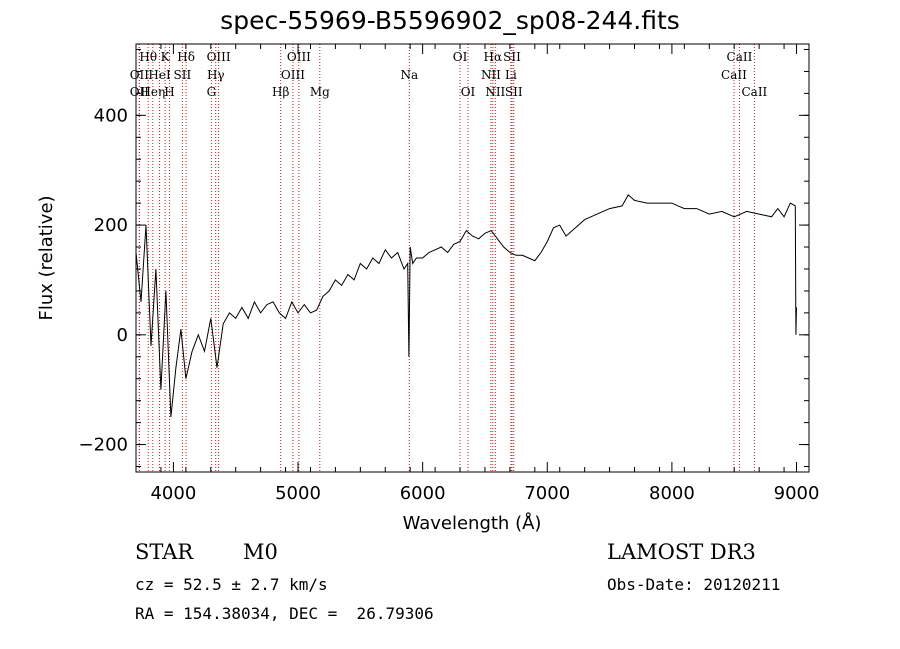  I want to click on line-label: Hθ, so click(148, 57).